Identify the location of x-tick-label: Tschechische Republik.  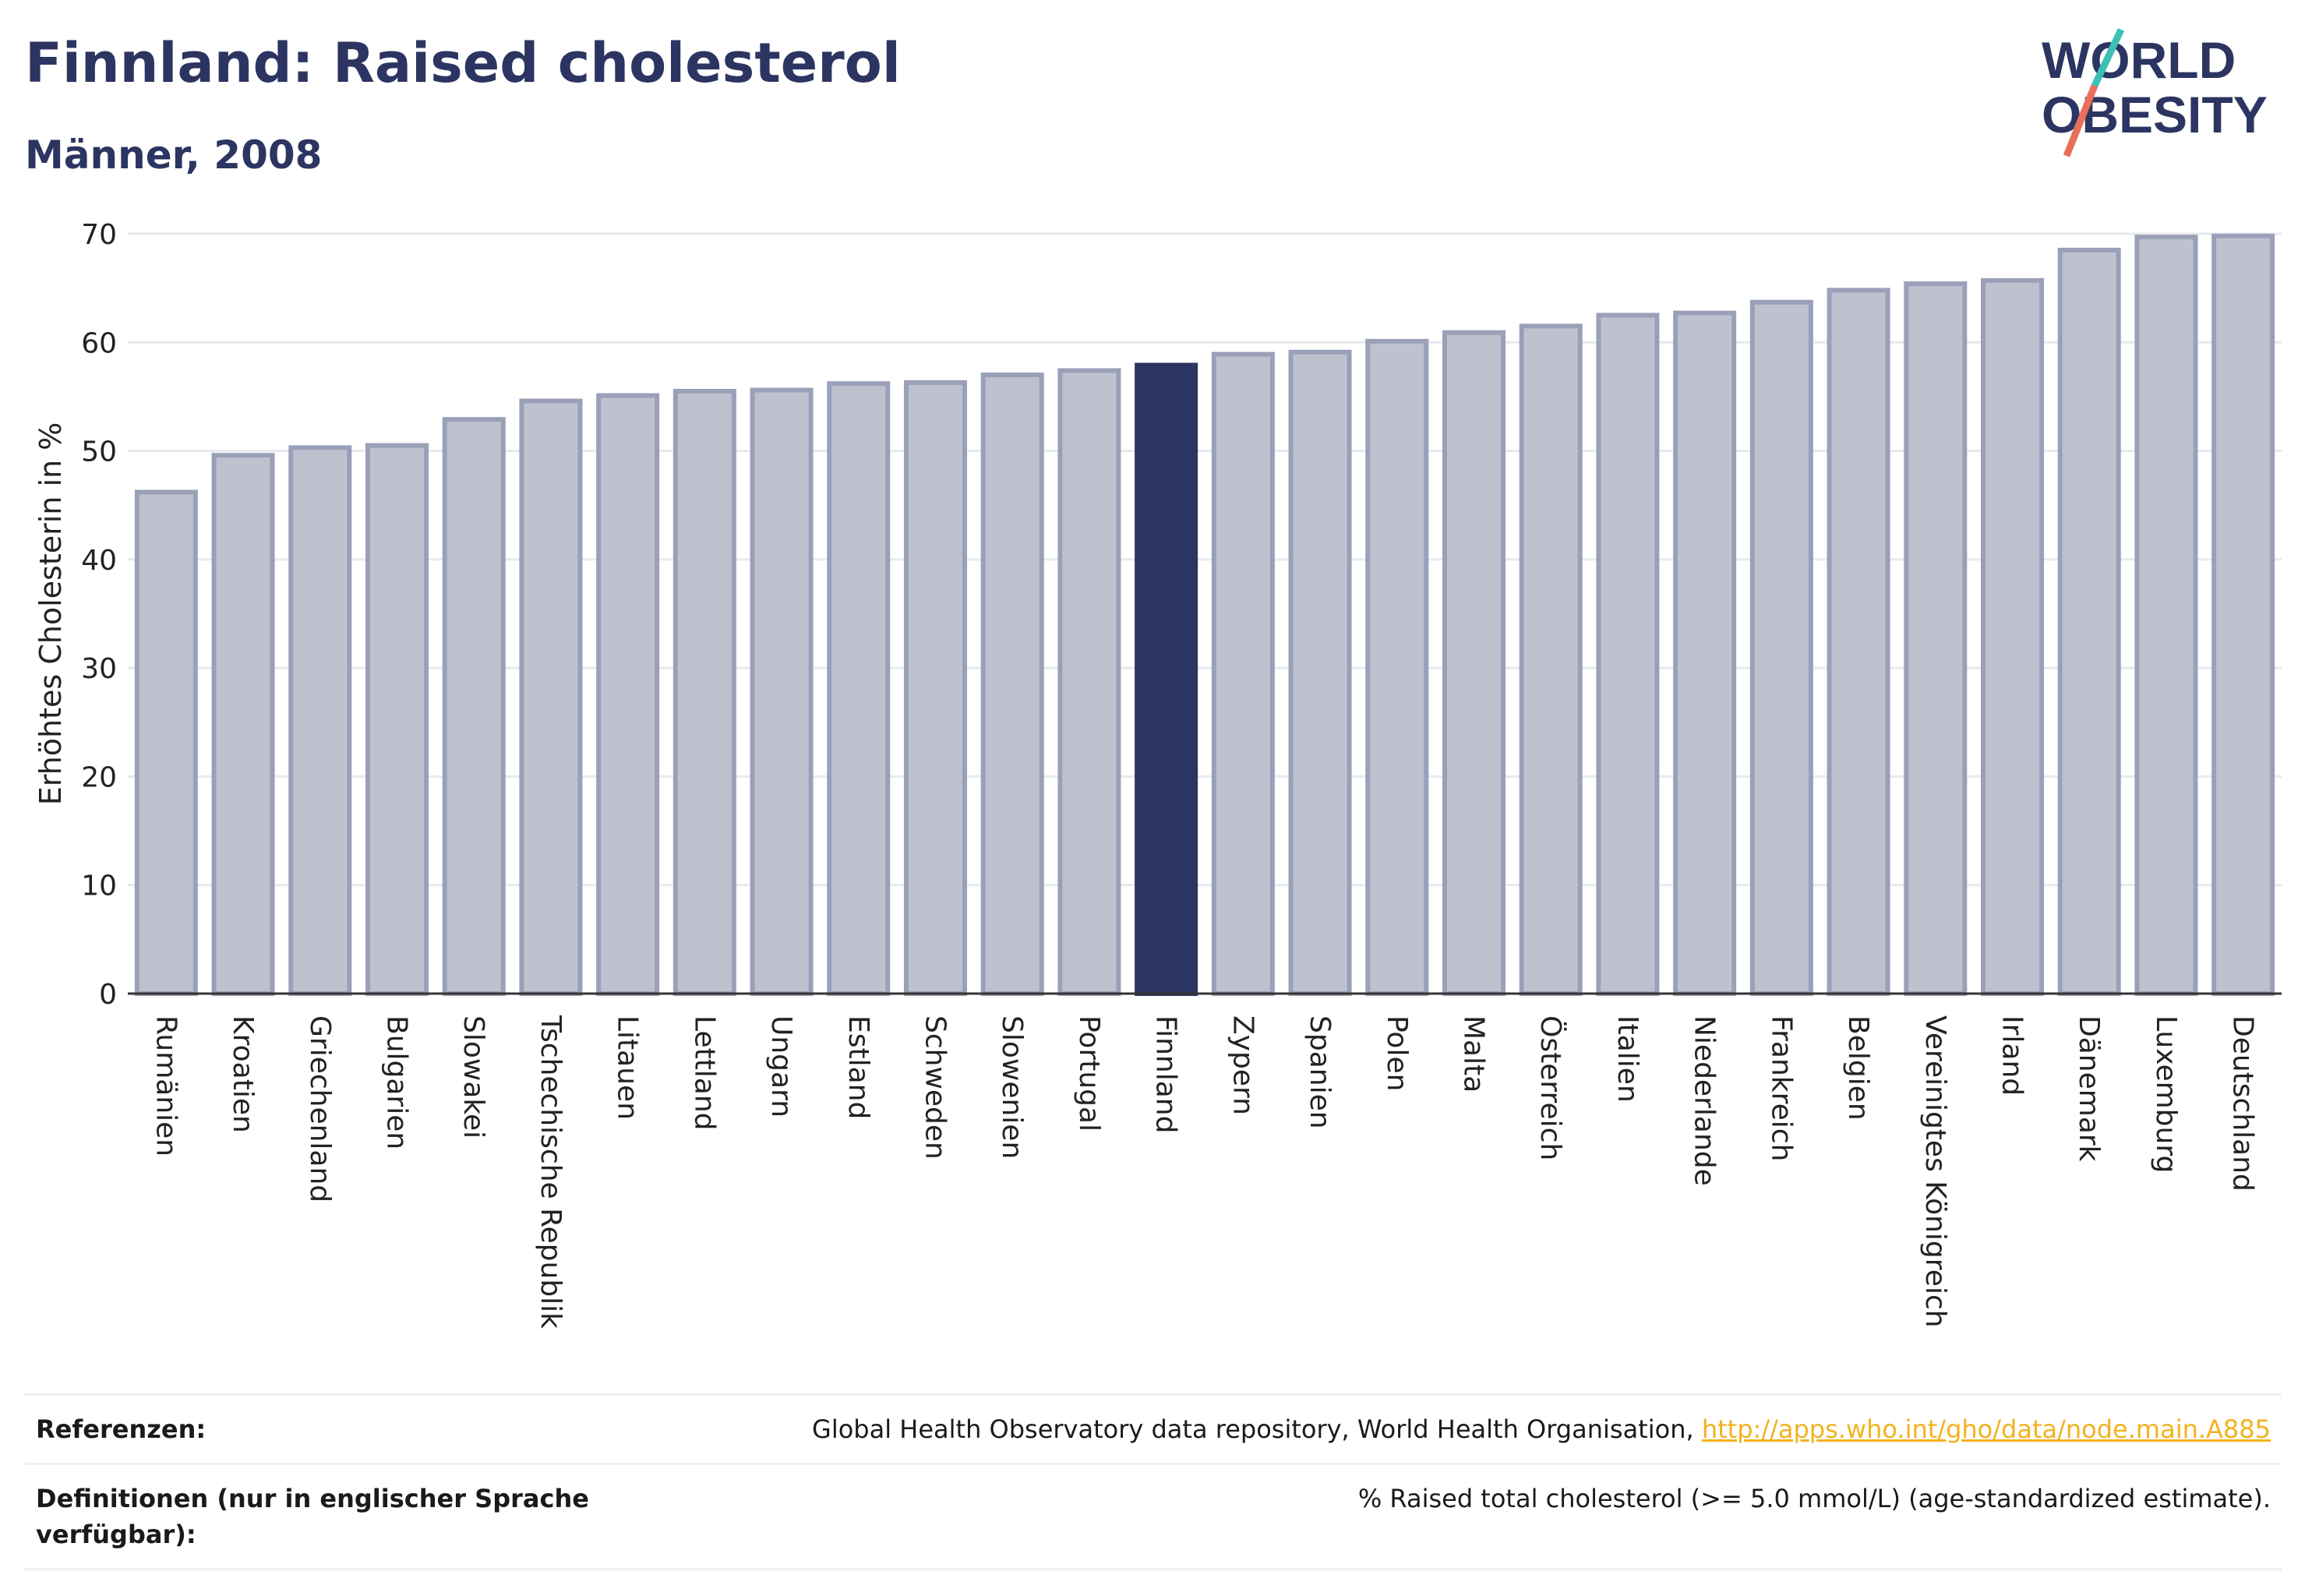
(551, 1172).